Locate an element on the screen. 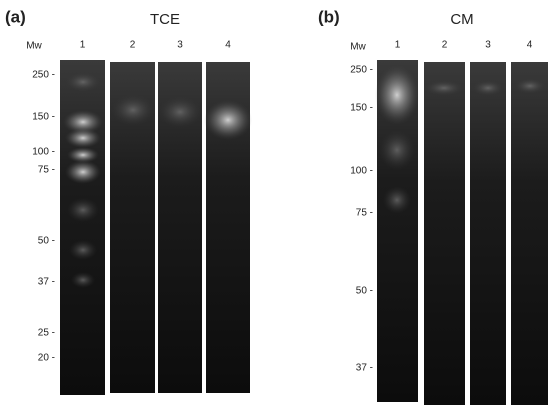  panel-title: CM is located at coordinates (461, 19).